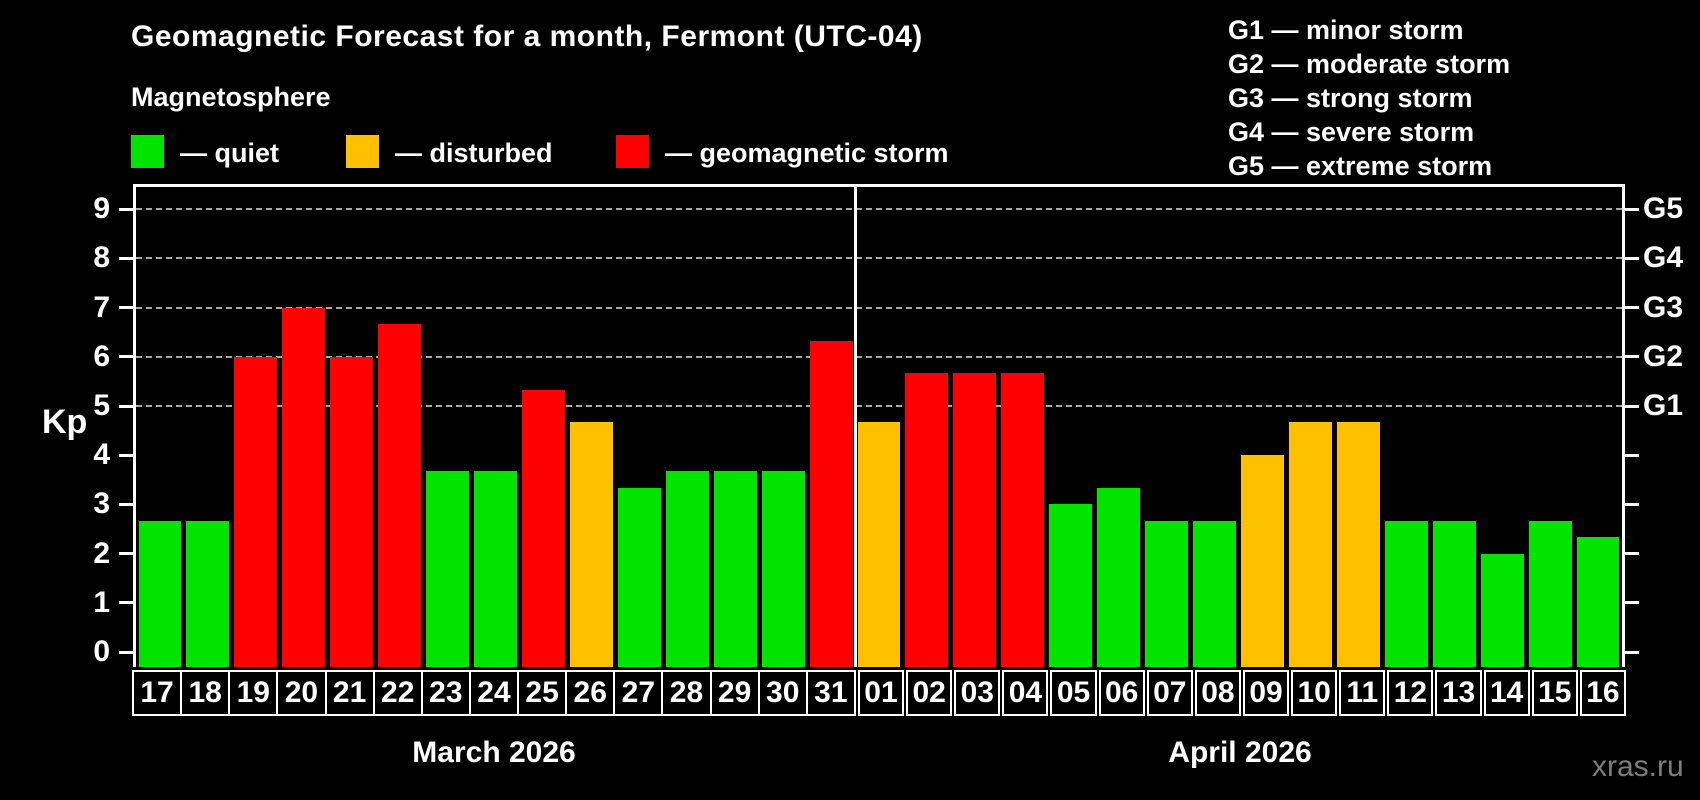 The width and height of the screenshot is (1700, 800). What do you see at coordinates (830, 693) in the screenshot?
I see `date-cell-31: 31` at bounding box center [830, 693].